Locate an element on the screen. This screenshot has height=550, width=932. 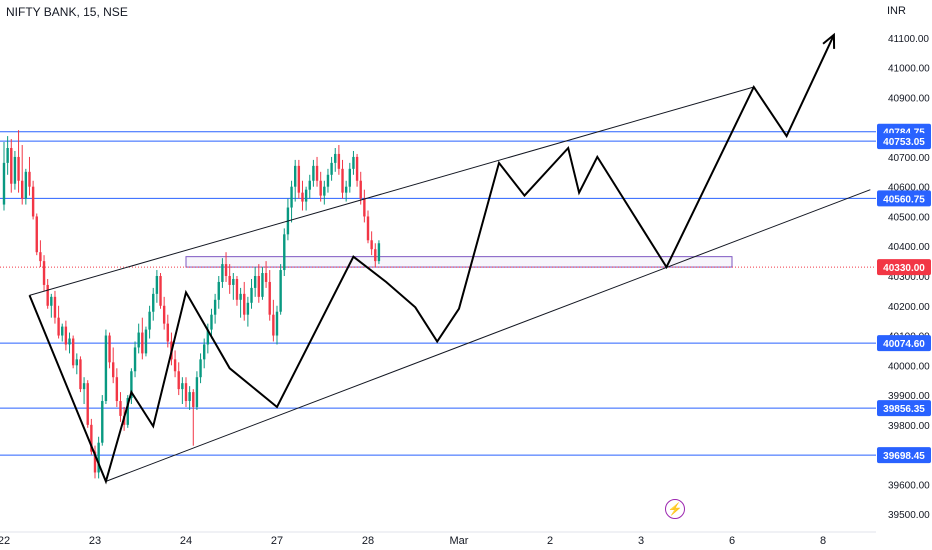
price-tick-label: 41000.00 is located at coordinates (909, 69).